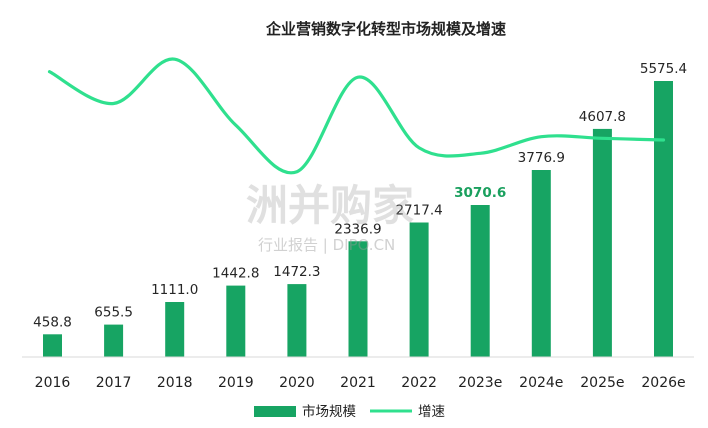  I want to click on bar-2019, so click(236, 321).